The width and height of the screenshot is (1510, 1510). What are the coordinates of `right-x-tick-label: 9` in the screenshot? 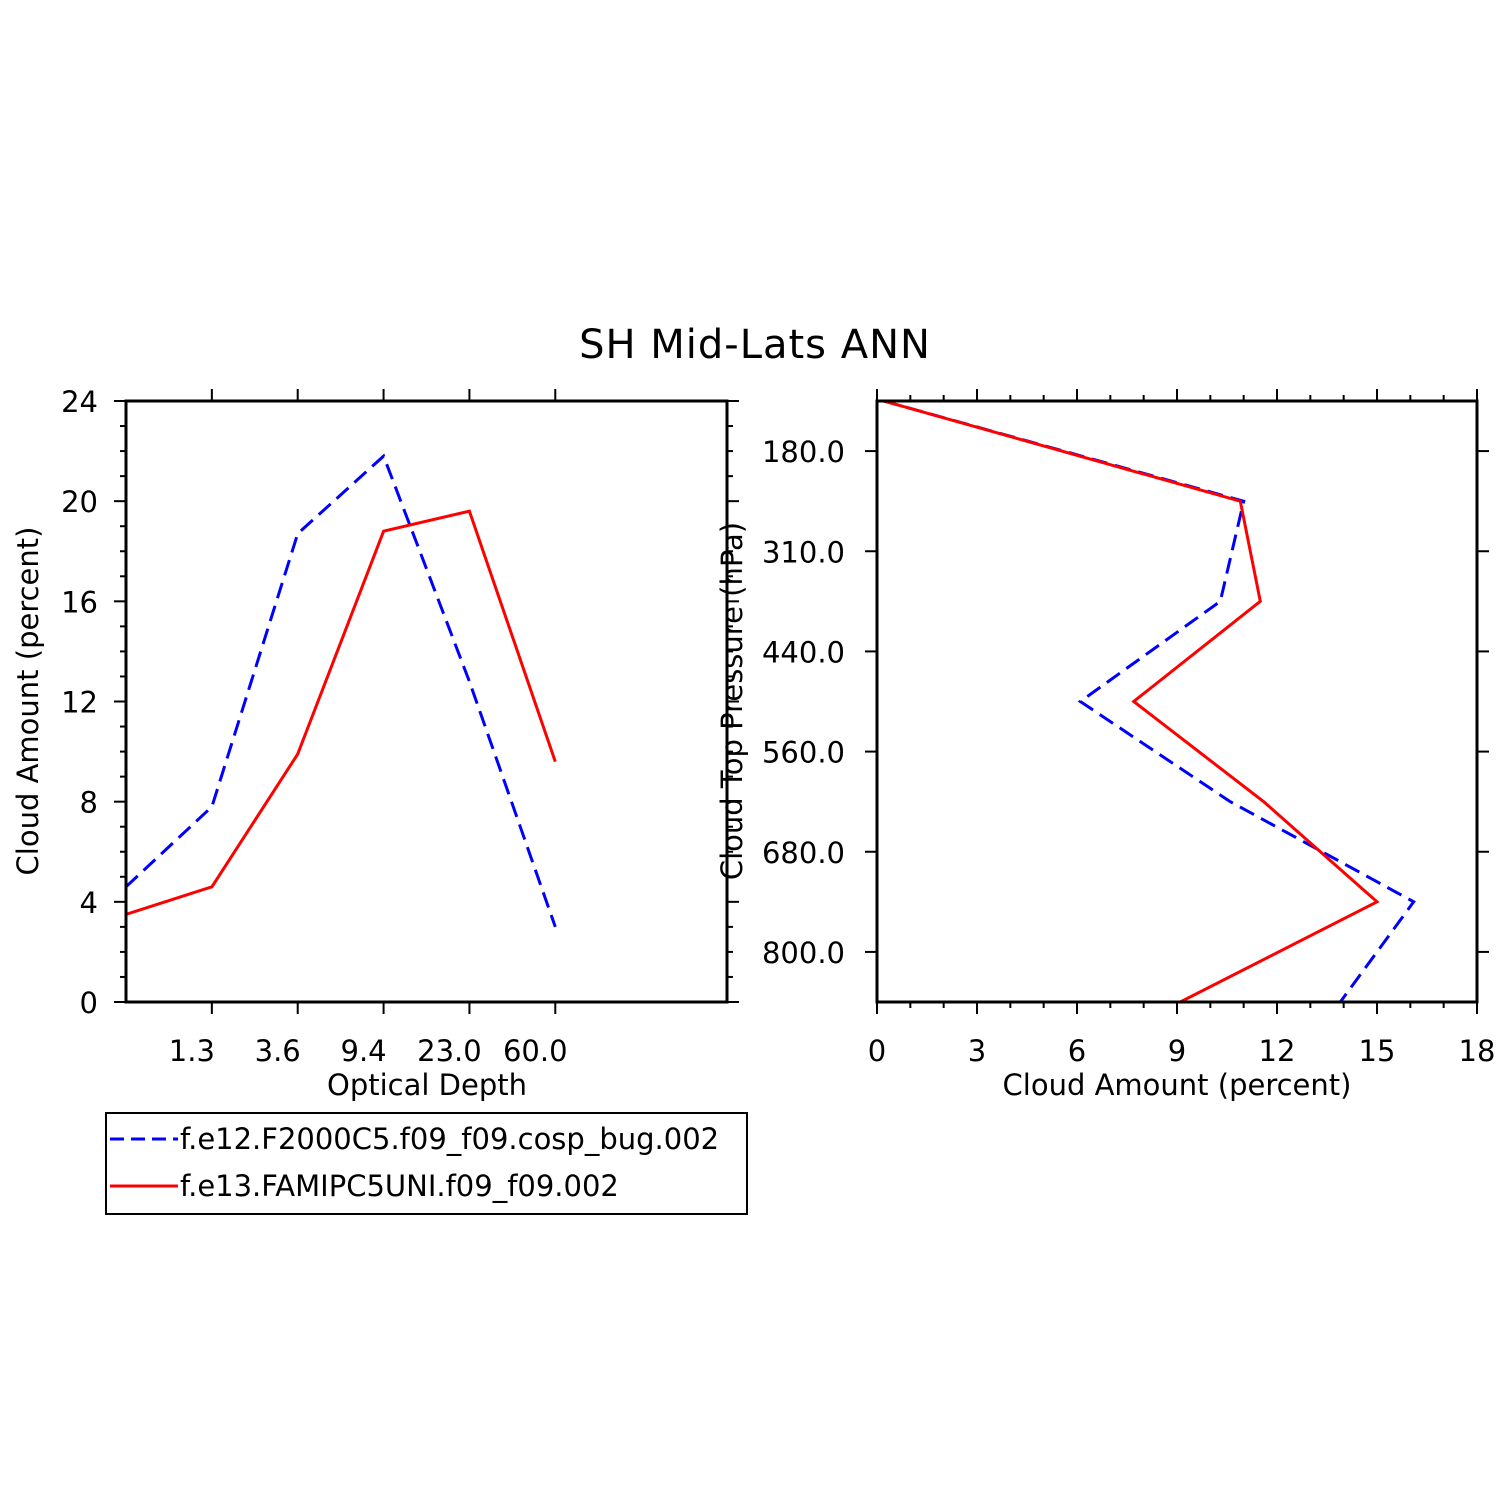 It's located at (1177, 1051).